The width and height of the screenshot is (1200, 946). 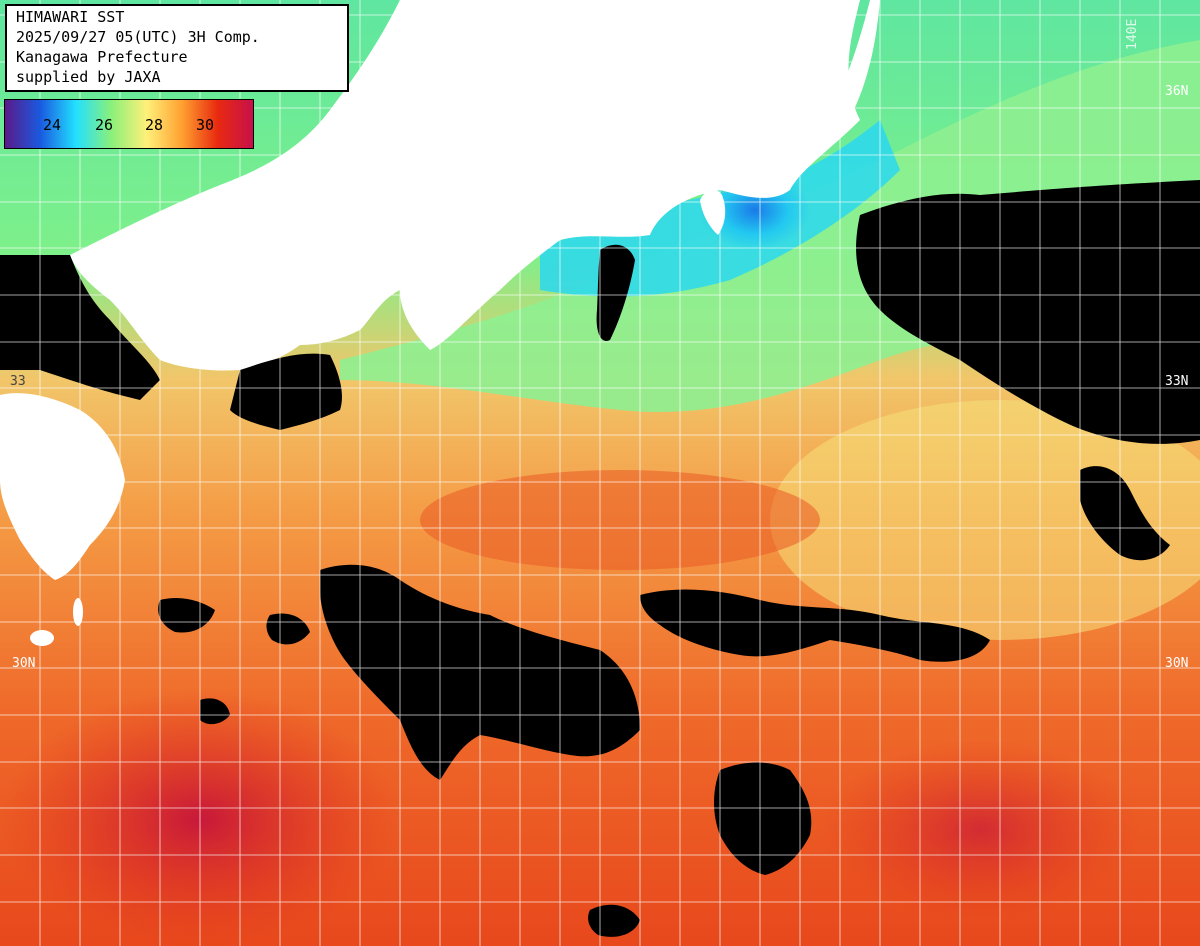 I want to click on lon-label-136e: 136E, so click(x=492, y=26).